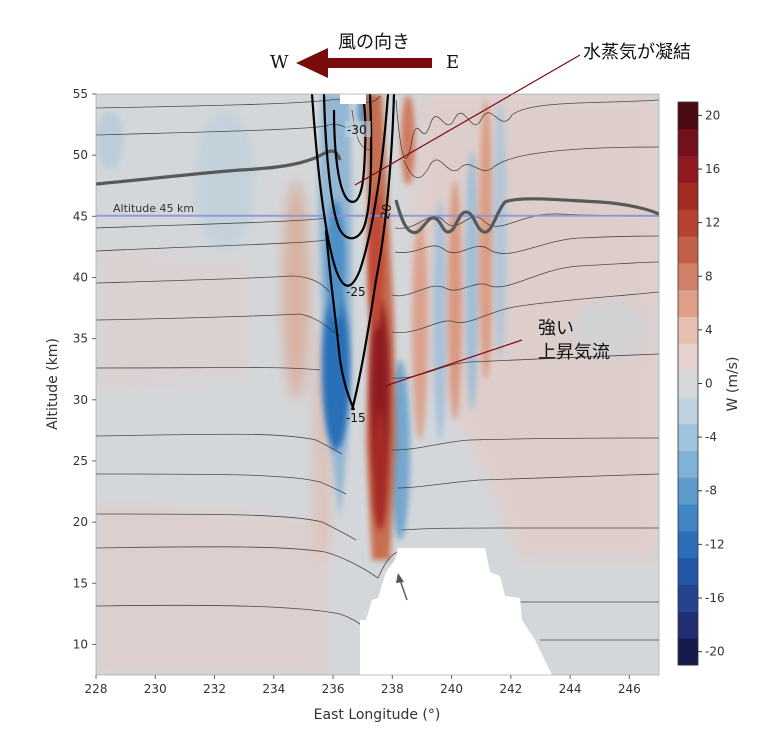 The height and width of the screenshot is (730, 774). What do you see at coordinates (709, 330) in the screenshot?
I see `colorbar-tick-label: 4` at bounding box center [709, 330].